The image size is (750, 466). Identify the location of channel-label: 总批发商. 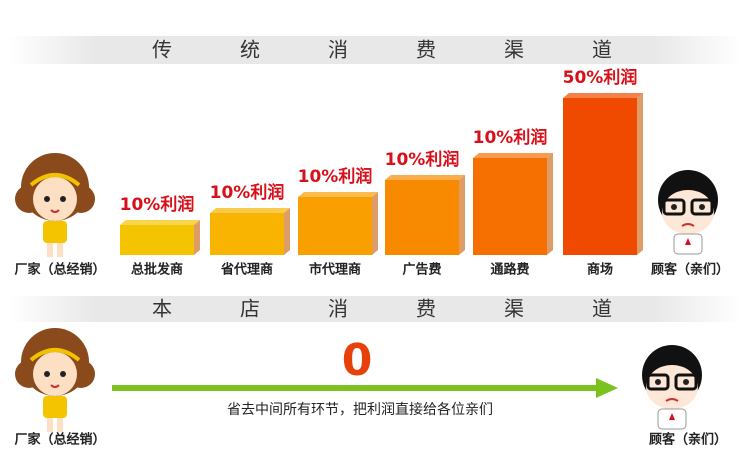
(157, 270).